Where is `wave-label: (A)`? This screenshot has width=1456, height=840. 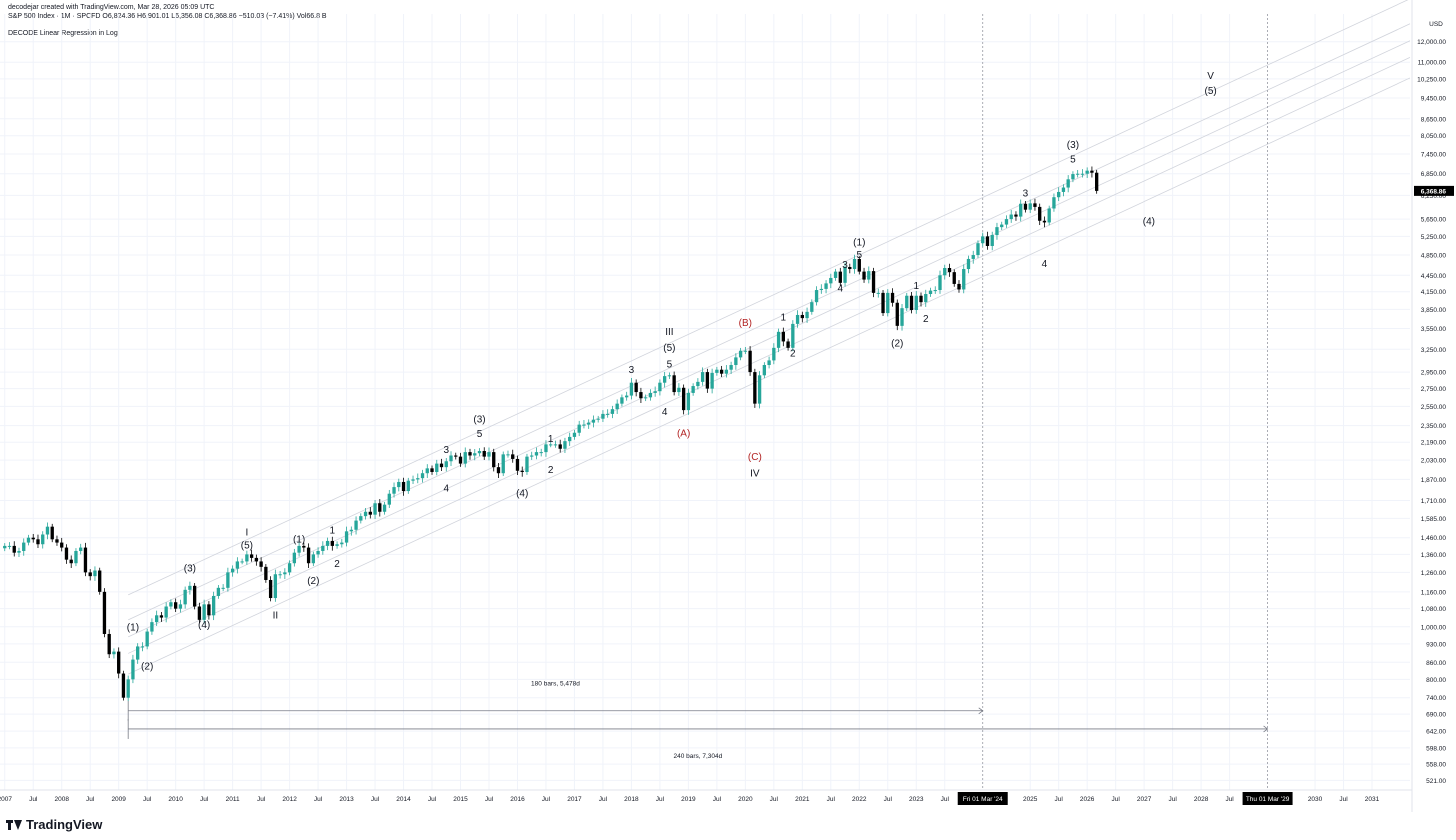
wave-label: (A) is located at coordinates (683, 433).